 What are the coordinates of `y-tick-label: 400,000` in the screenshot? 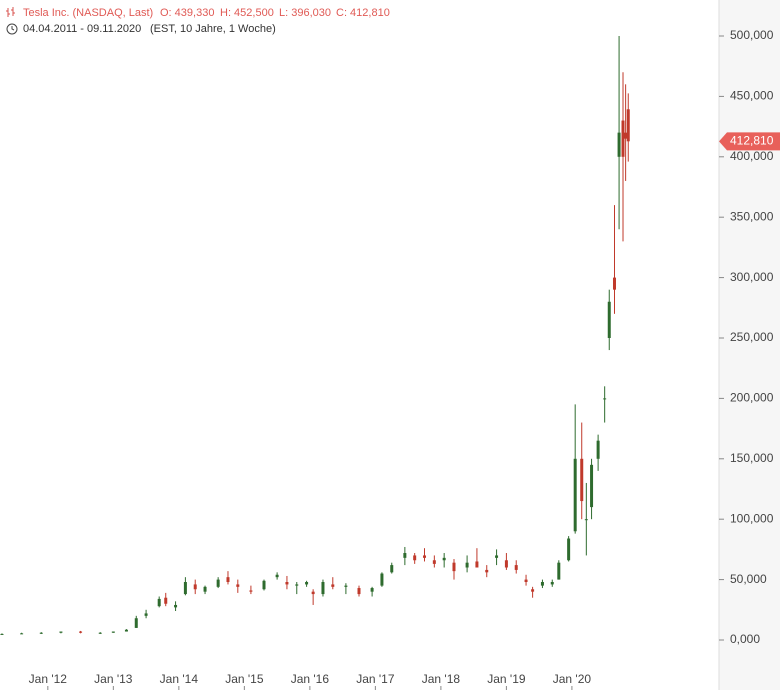 It's located at (752, 156).